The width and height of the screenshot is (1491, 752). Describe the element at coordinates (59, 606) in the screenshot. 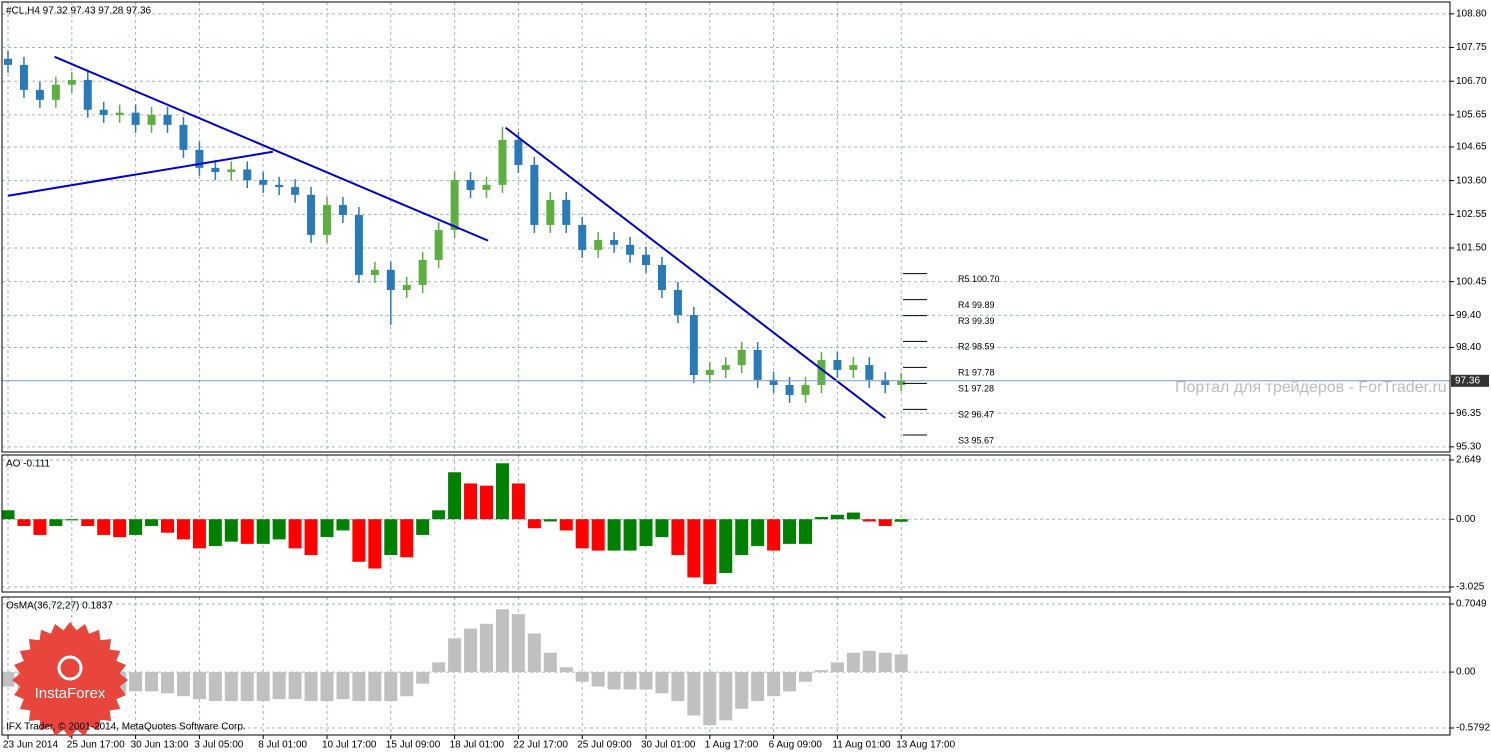

I see `panel-title: OsMA(36,72,27) 0.1837` at that location.